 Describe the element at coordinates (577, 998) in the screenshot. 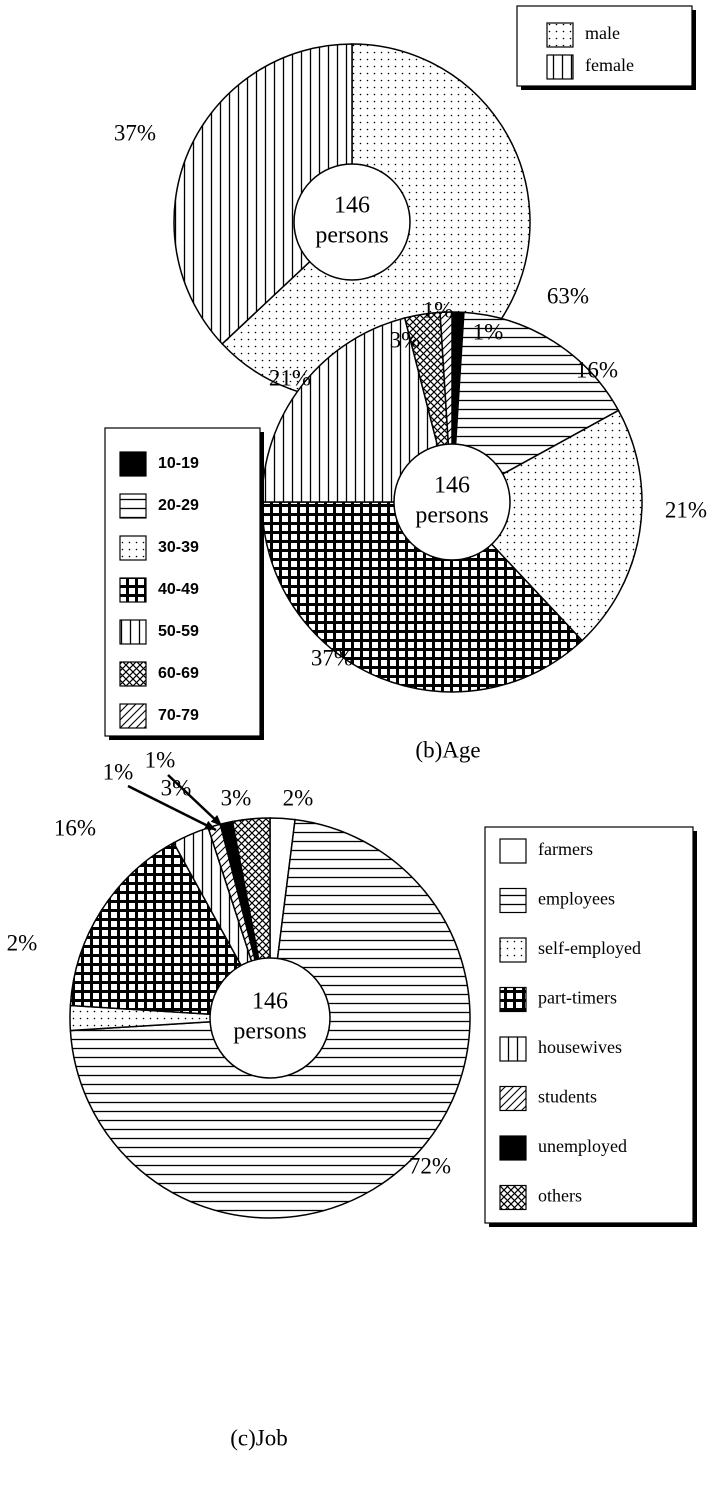

I see `legend-label: part-timers` at that location.